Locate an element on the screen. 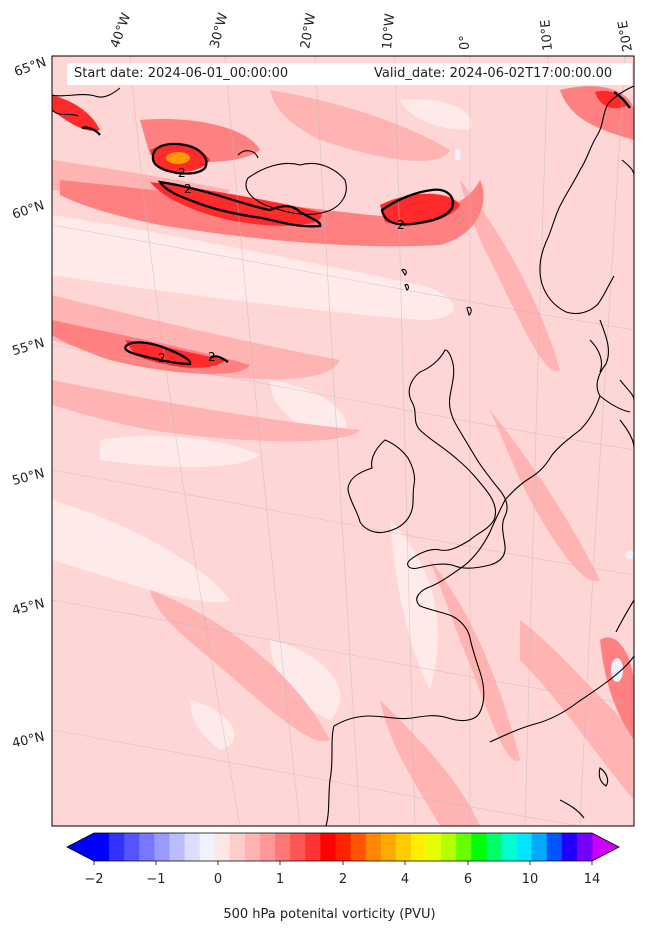 This screenshot has height=936, width=659. start-date-label: Start date: 2024-06-01_00:00:00 is located at coordinates (181, 73).